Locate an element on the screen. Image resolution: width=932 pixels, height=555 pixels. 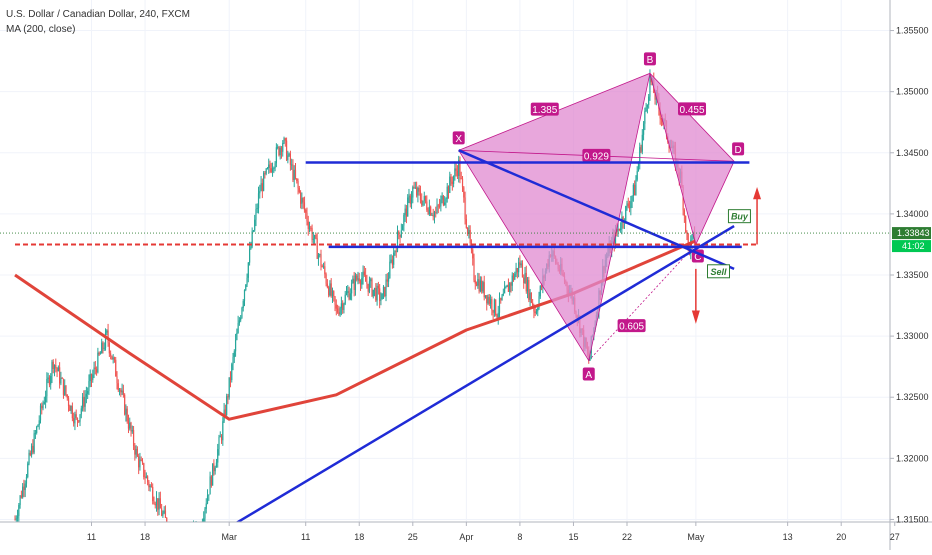
price-tick-label: 1.33500 is located at coordinates (912, 275).